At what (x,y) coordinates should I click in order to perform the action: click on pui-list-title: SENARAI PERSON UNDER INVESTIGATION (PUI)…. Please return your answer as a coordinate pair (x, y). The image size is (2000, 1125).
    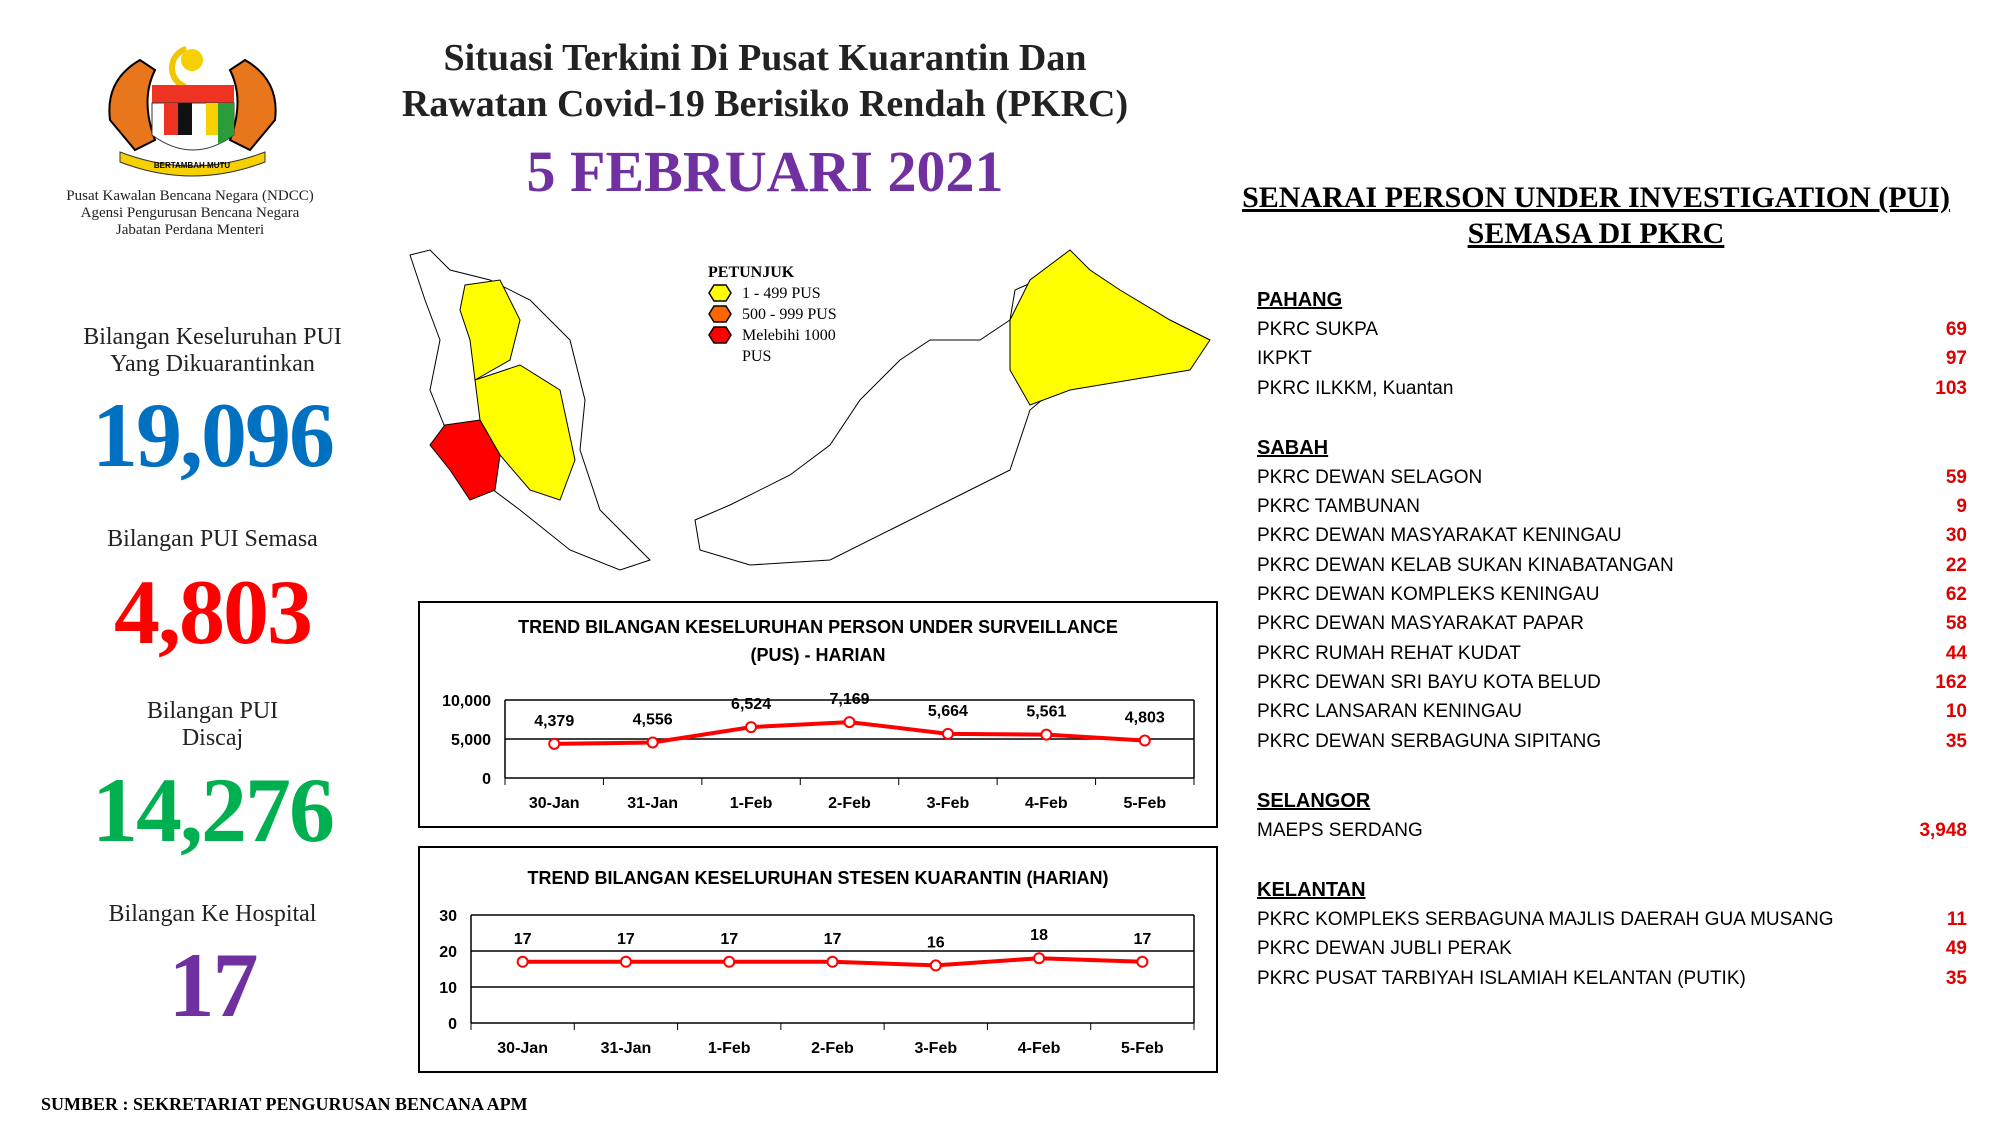
    Looking at the image, I should click on (1596, 216).